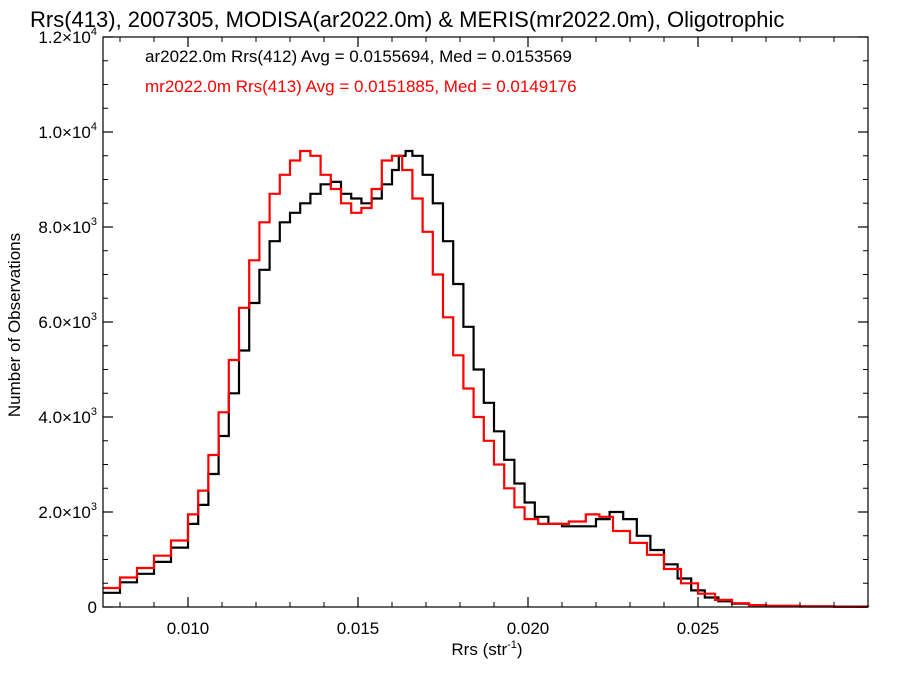  I want to click on x-tick-label: 0.020, so click(528, 628).